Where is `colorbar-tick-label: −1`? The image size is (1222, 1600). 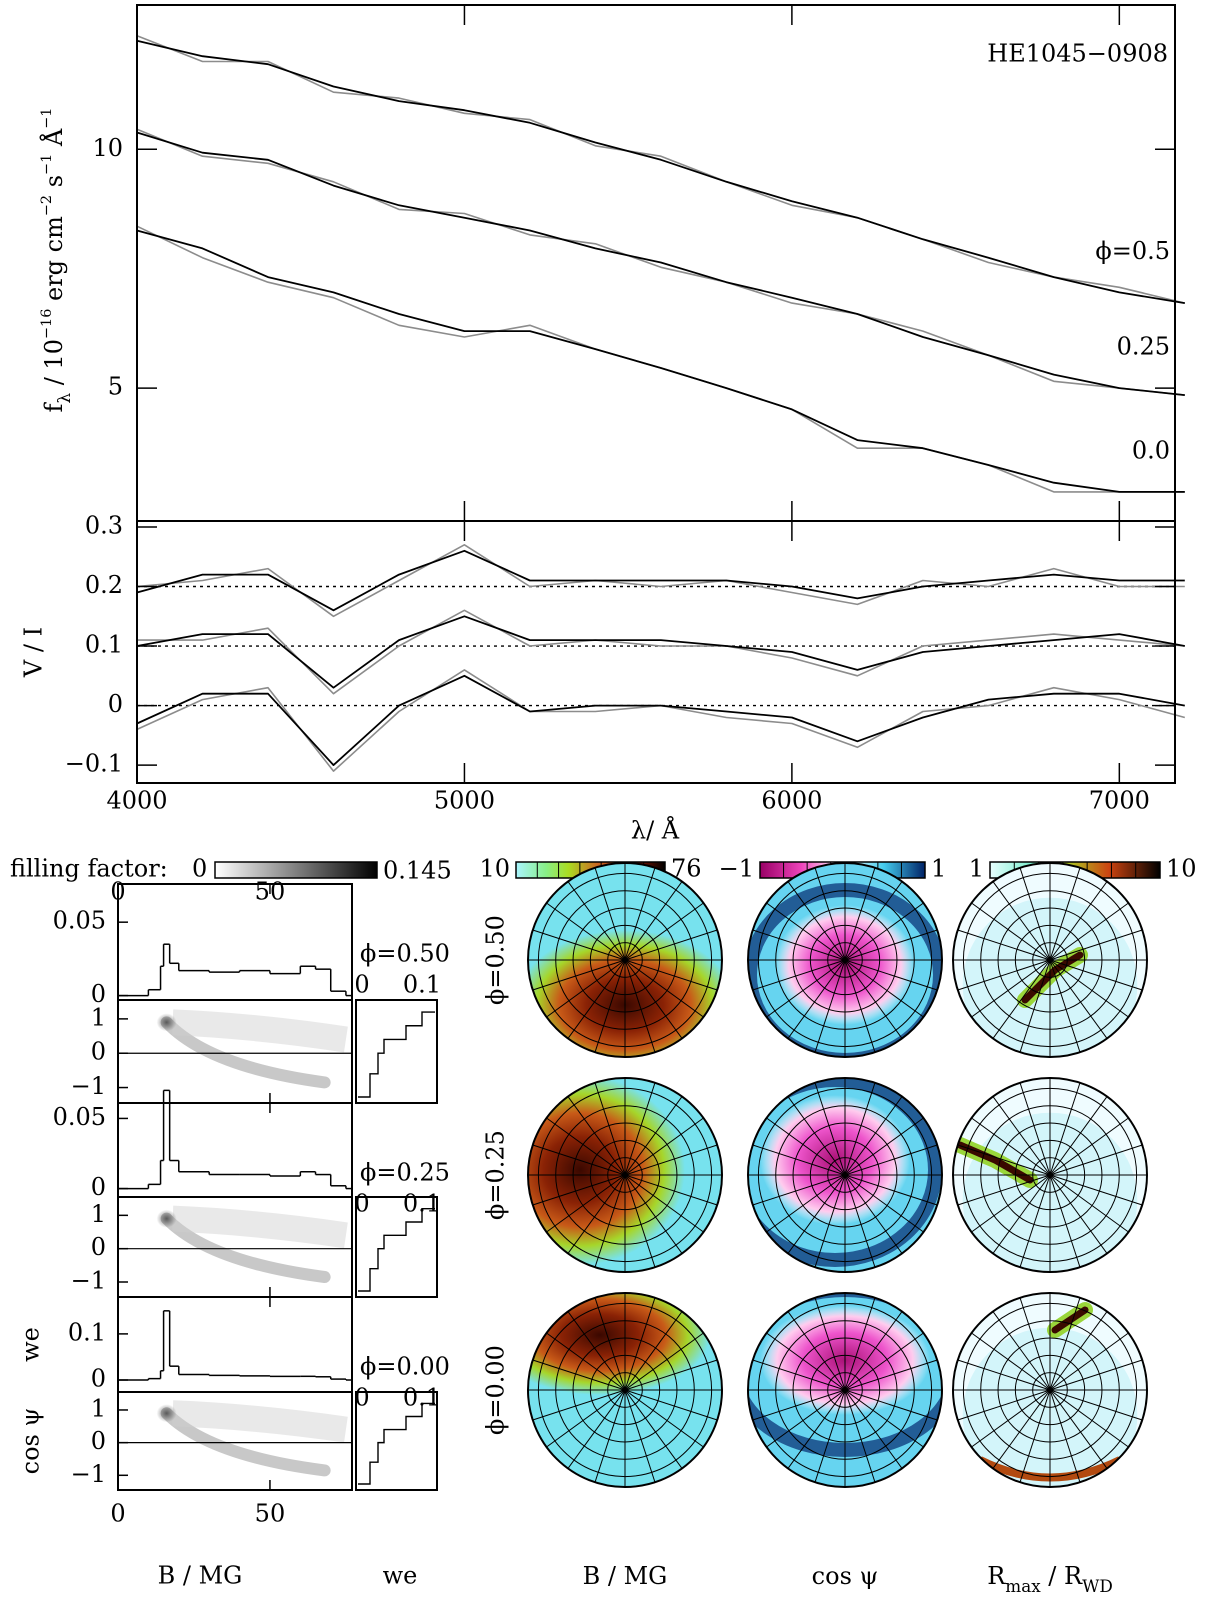
colorbar-tick-label: −1 is located at coordinates (736, 869).